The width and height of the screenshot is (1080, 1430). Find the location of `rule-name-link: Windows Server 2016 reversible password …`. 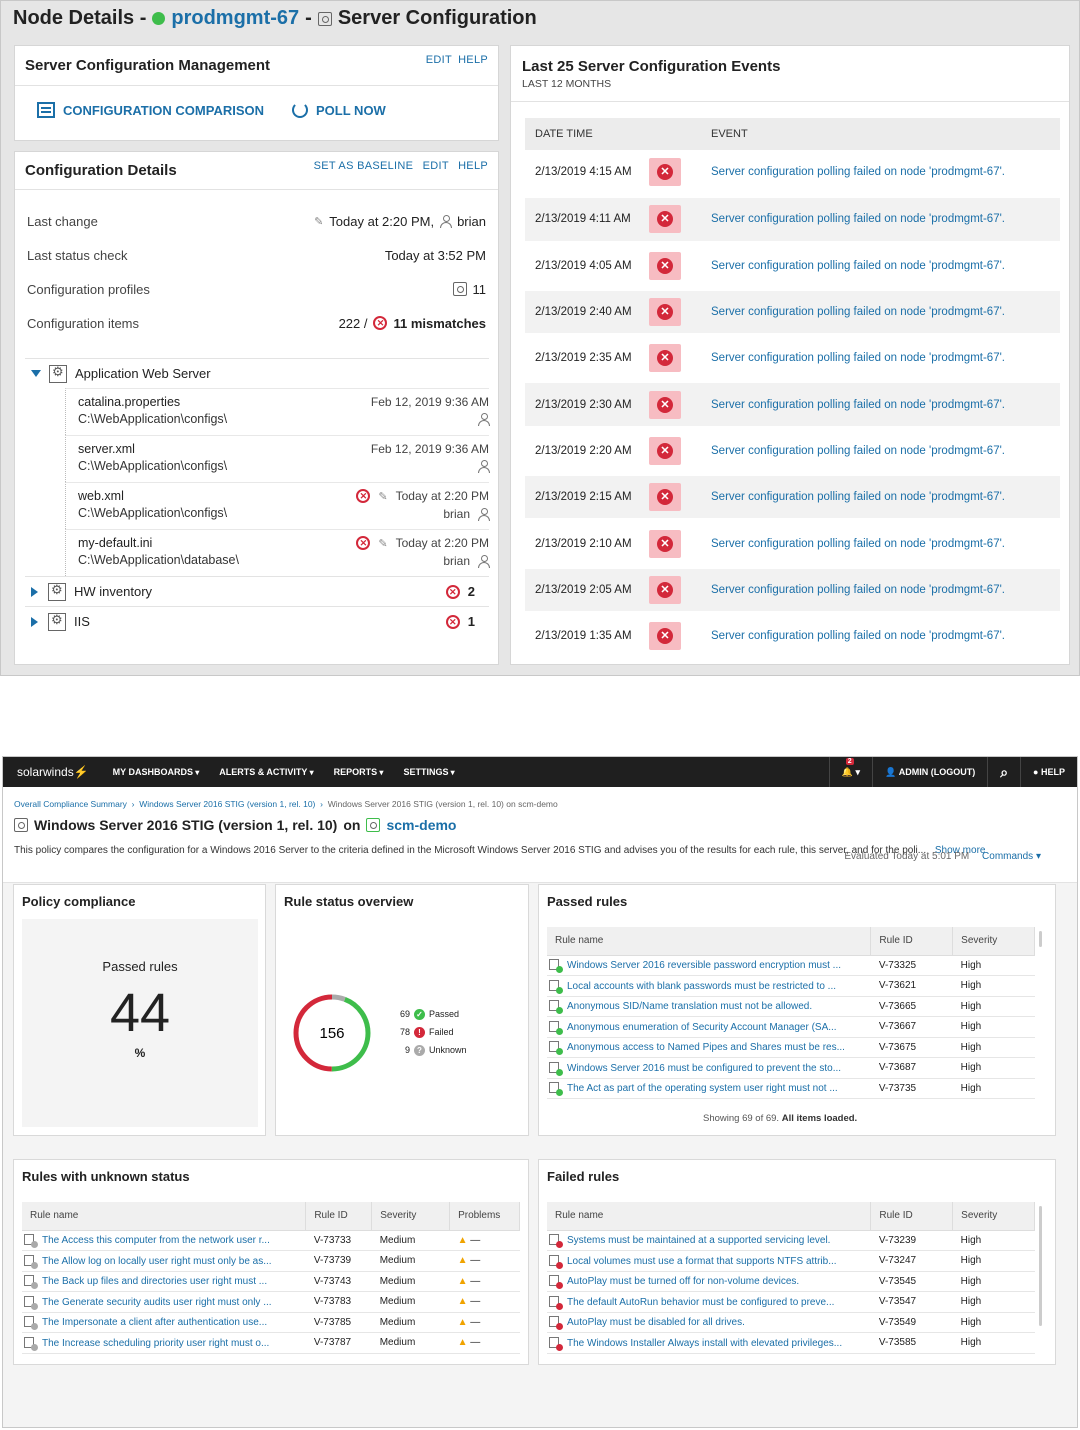

rule-name-link: Windows Server 2016 reversible password … is located at coordinates (704, 966).